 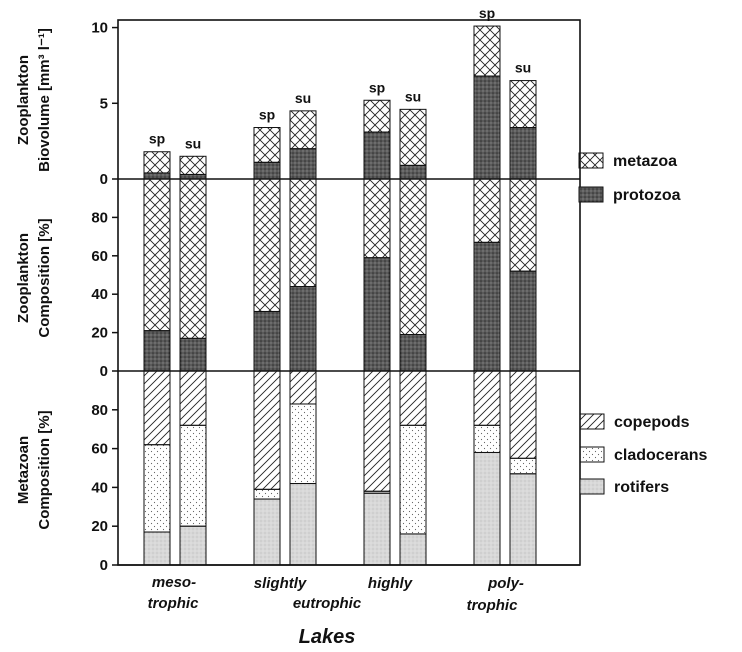 I want to click on x-group-poly-line2: trophic, so click(x=492, y=605).